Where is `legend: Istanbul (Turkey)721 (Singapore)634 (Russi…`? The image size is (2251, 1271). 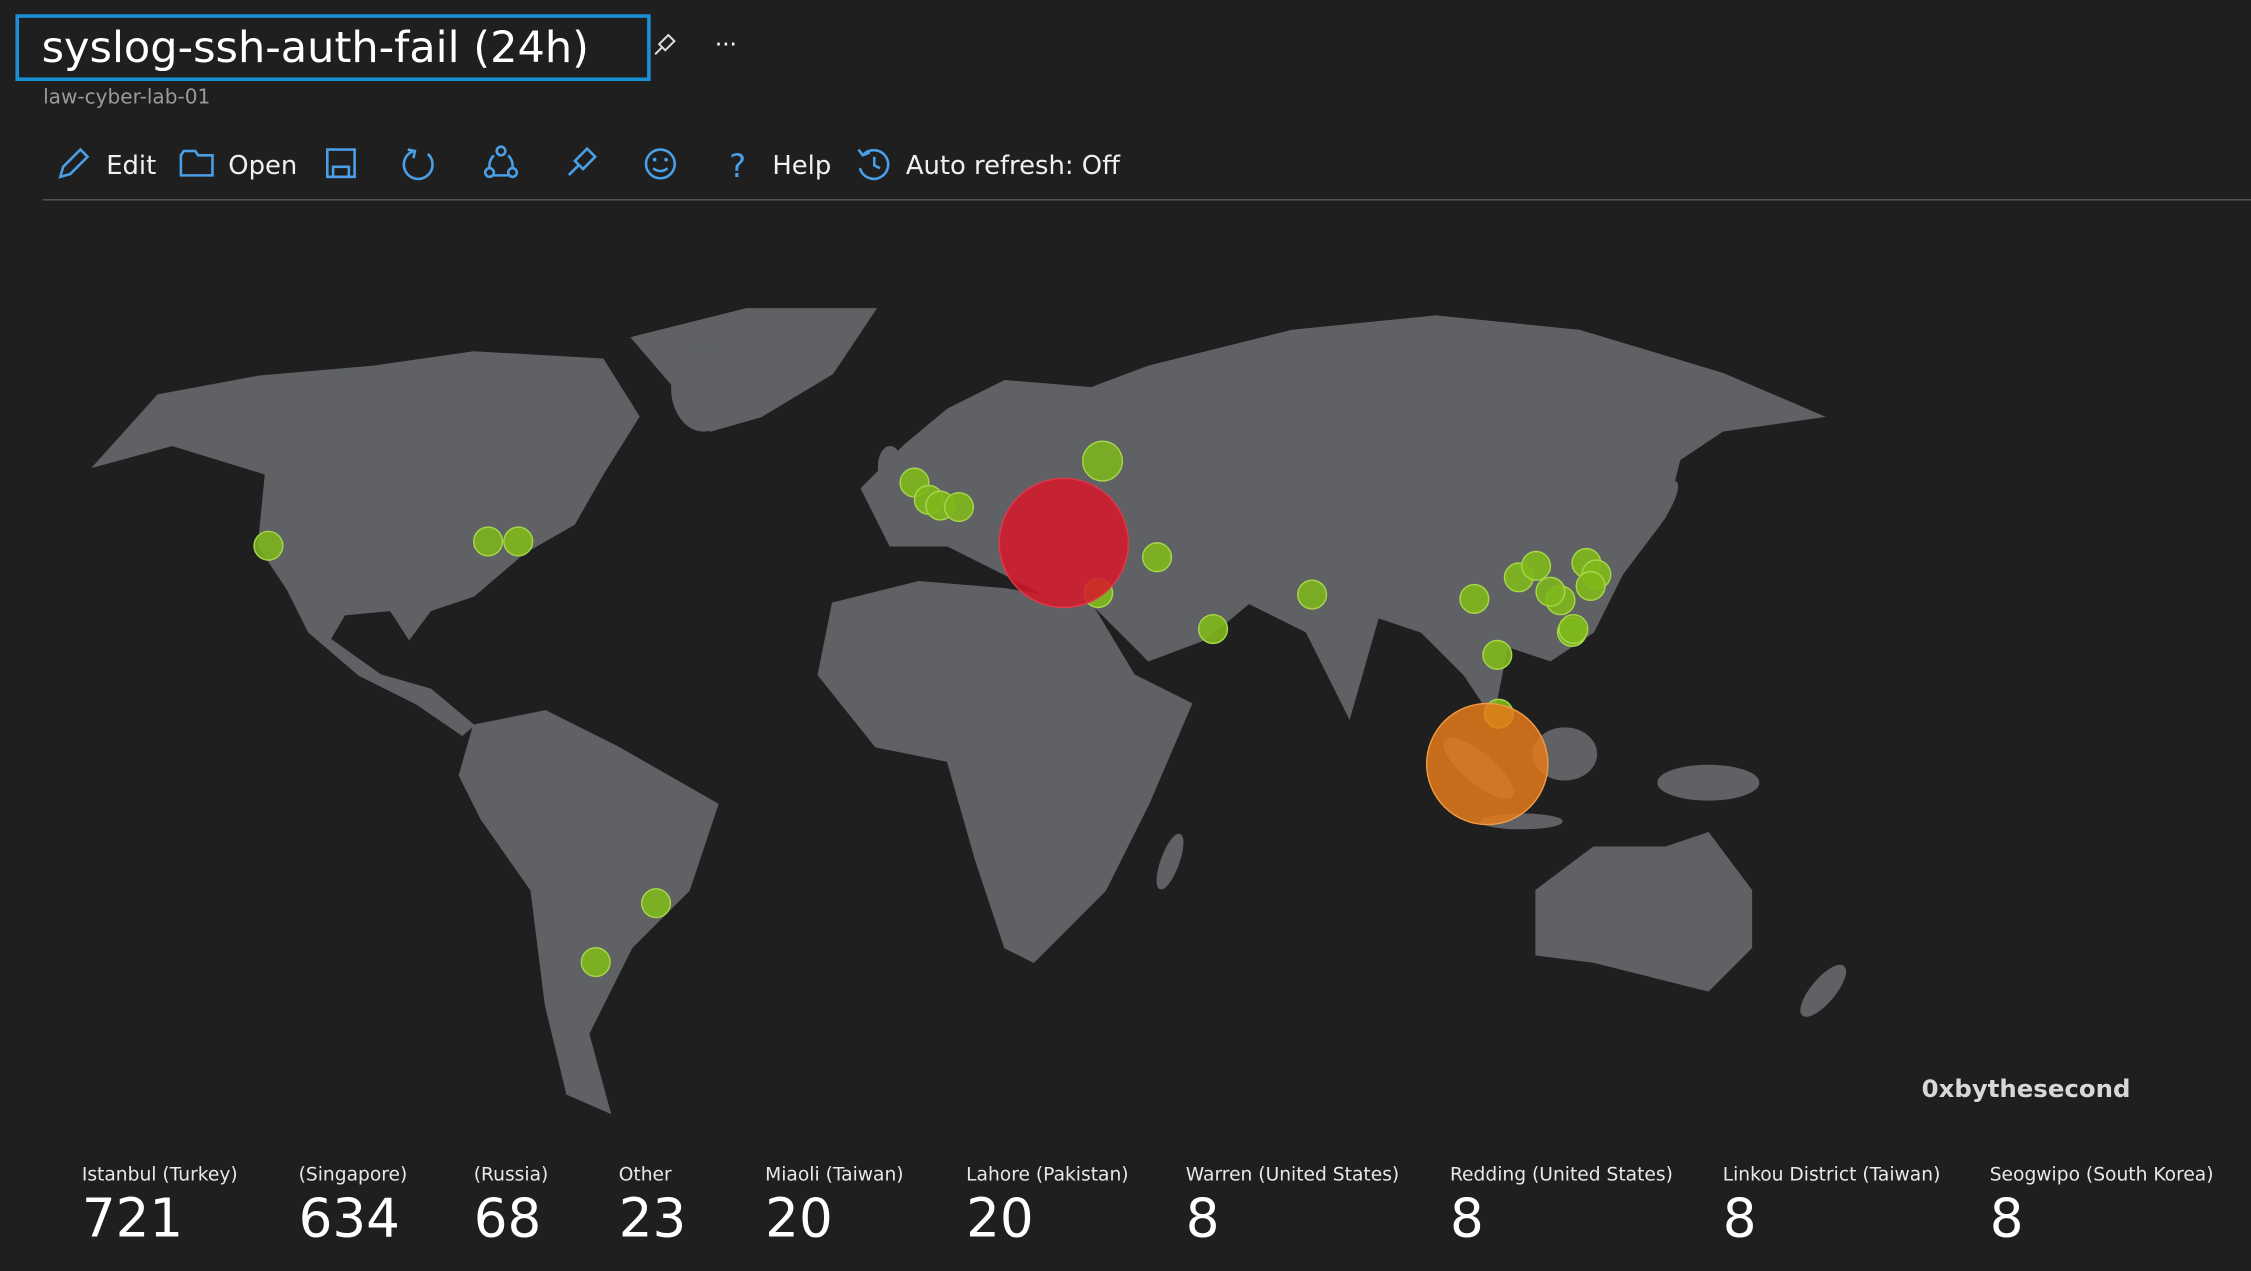 legend: Istanbul (Turkey)721 (Singapore)634 (Russi… is located at coordinates (1148, 1206).